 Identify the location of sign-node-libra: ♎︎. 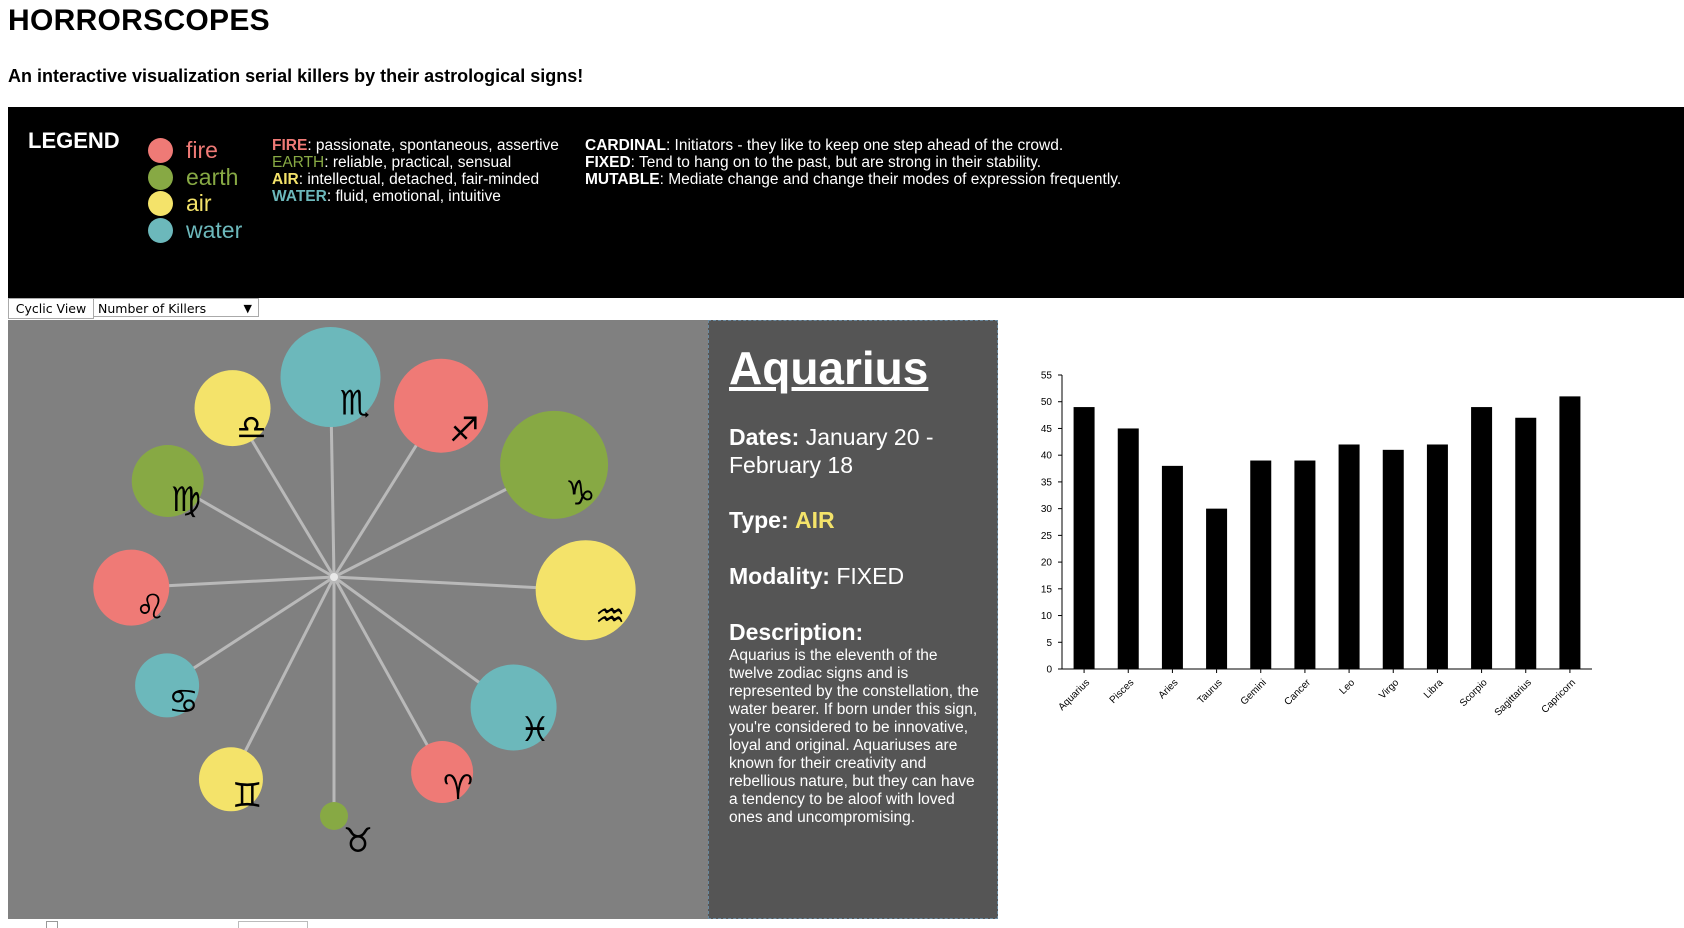
(232, 409).